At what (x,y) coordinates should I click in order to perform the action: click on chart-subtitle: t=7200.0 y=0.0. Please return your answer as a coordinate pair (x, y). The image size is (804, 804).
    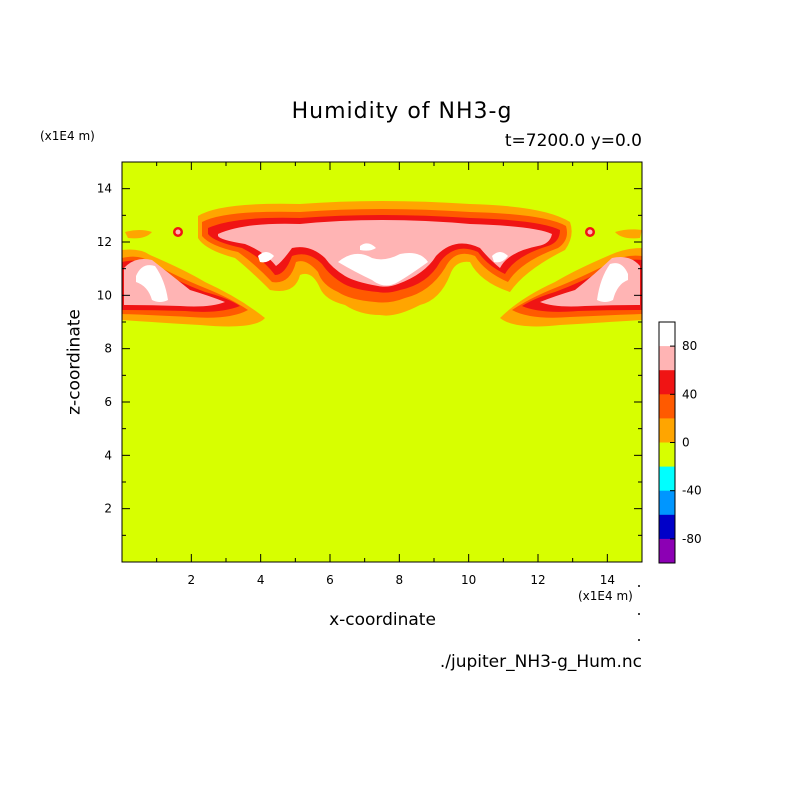
    Looking at the image, I should click on (573, 141).